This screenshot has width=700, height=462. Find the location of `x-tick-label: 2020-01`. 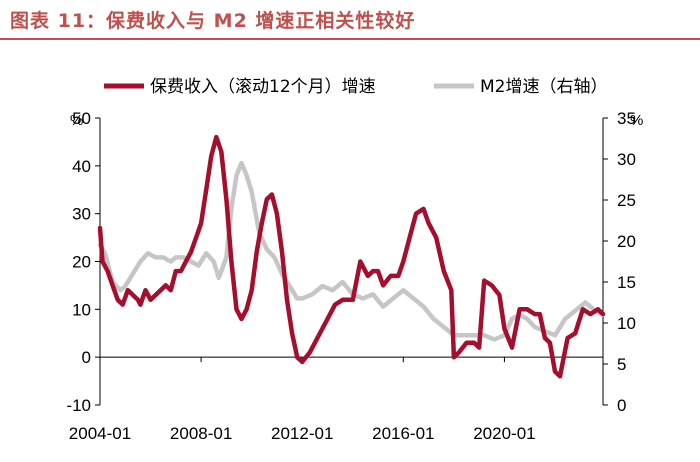

x-tick-label: 2020-01 is located at coordinates (504, 433).